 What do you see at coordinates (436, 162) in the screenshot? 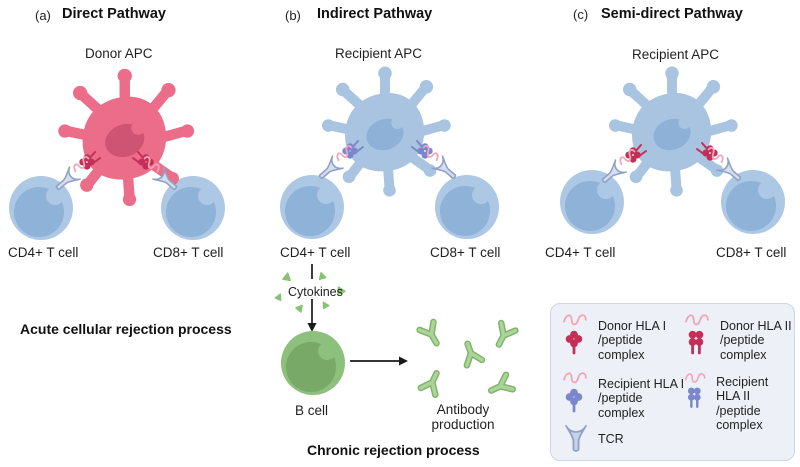
I see `recipient-hla-tcr-synapse-right` at bounding box center [436, 162].